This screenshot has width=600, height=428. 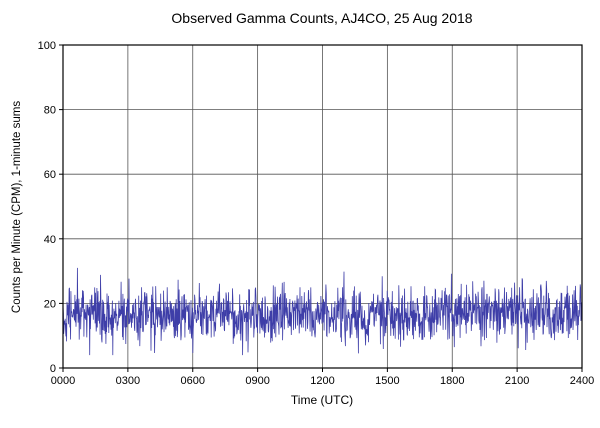 What do you see at coordinates (452, 381) in the screenshot?
I see `x-tick-label: 1800` at bounding box center [452, 381].